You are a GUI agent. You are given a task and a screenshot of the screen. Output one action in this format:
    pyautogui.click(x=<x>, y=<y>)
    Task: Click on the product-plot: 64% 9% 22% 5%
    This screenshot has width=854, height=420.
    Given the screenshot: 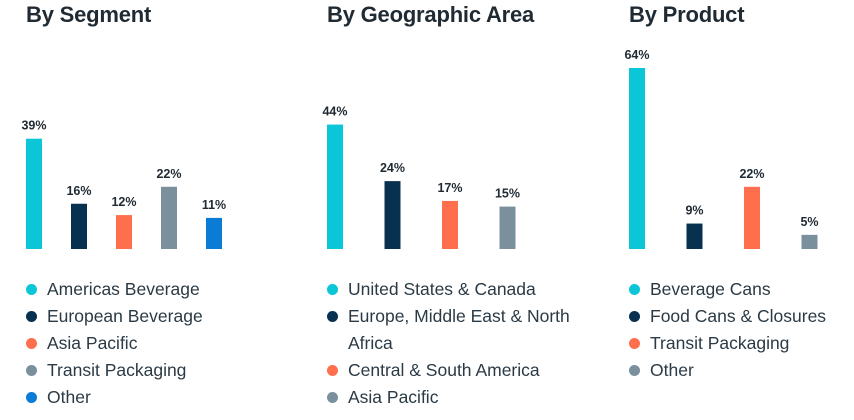 What is the action you would take?
    pyautogui.click(x=737, y=147)
    